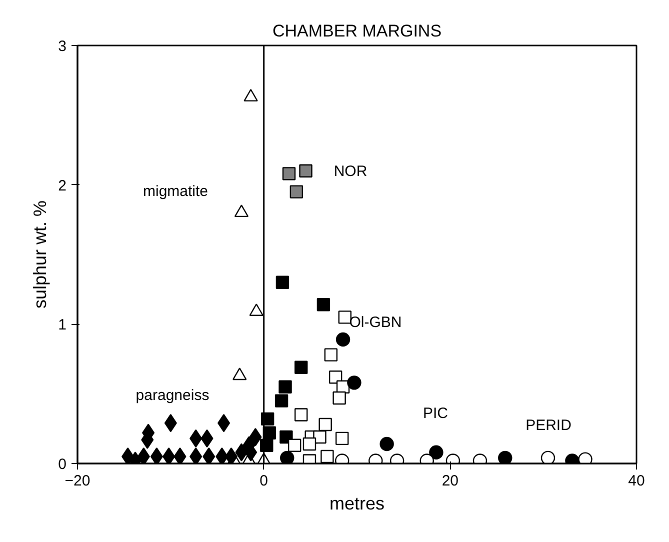  I want to click on x-tick-label: −20, so click(77, 481).